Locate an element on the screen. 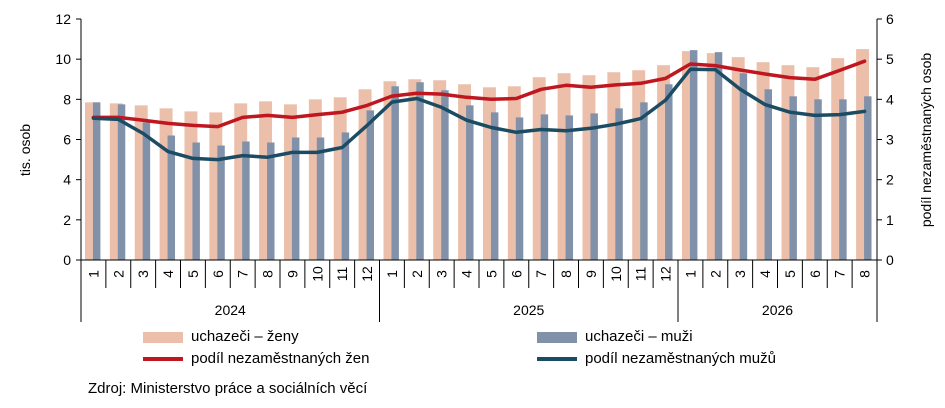 The height and width of the screenshot is (408, 945). y-left-tick-label: 6 is located at coordinates (67, 140).